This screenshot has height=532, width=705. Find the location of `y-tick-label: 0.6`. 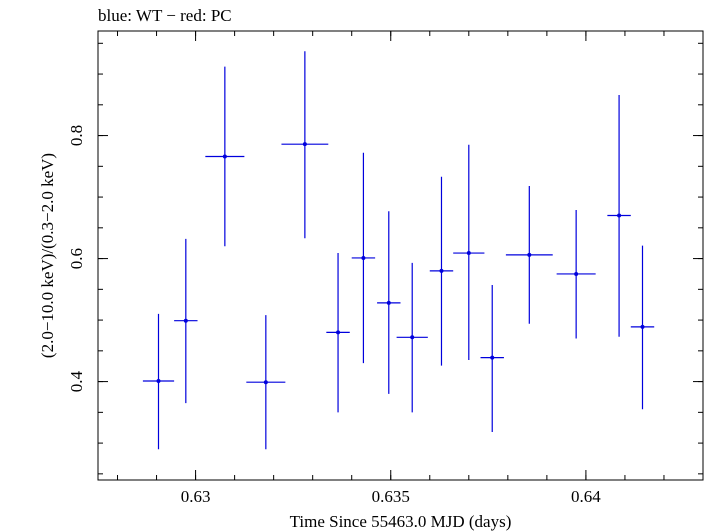

y-tick-label: 0.6 is located at coordinates (76, 258).